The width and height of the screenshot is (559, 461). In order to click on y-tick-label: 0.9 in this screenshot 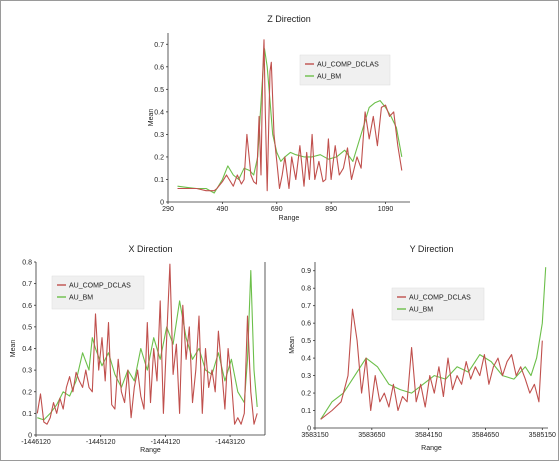, I will do `click(306, 271)`.